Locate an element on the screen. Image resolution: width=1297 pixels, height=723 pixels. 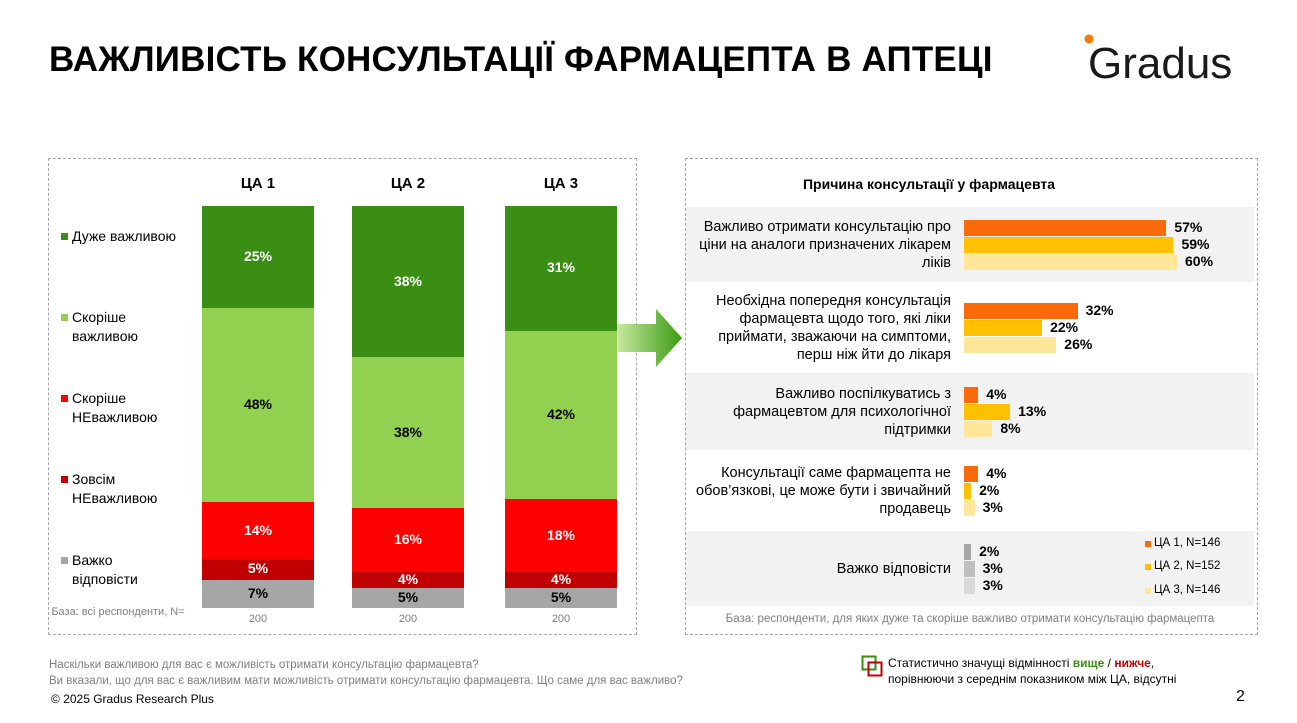
legend-item-not-important: Зовсім НЕважливою is located at coordinates (121, 489).